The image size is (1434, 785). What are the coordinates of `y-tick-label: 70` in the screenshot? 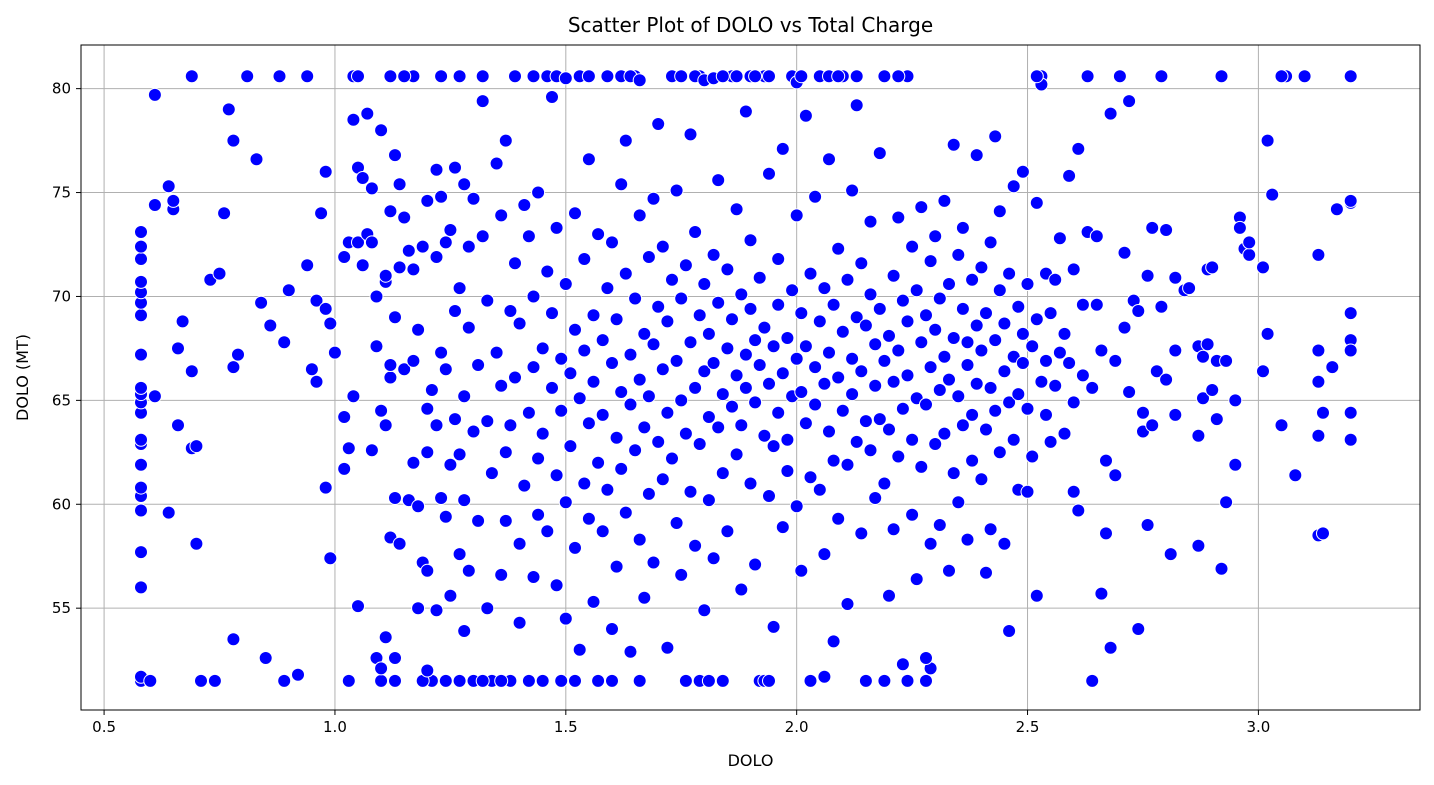 It's located at (61, 296).